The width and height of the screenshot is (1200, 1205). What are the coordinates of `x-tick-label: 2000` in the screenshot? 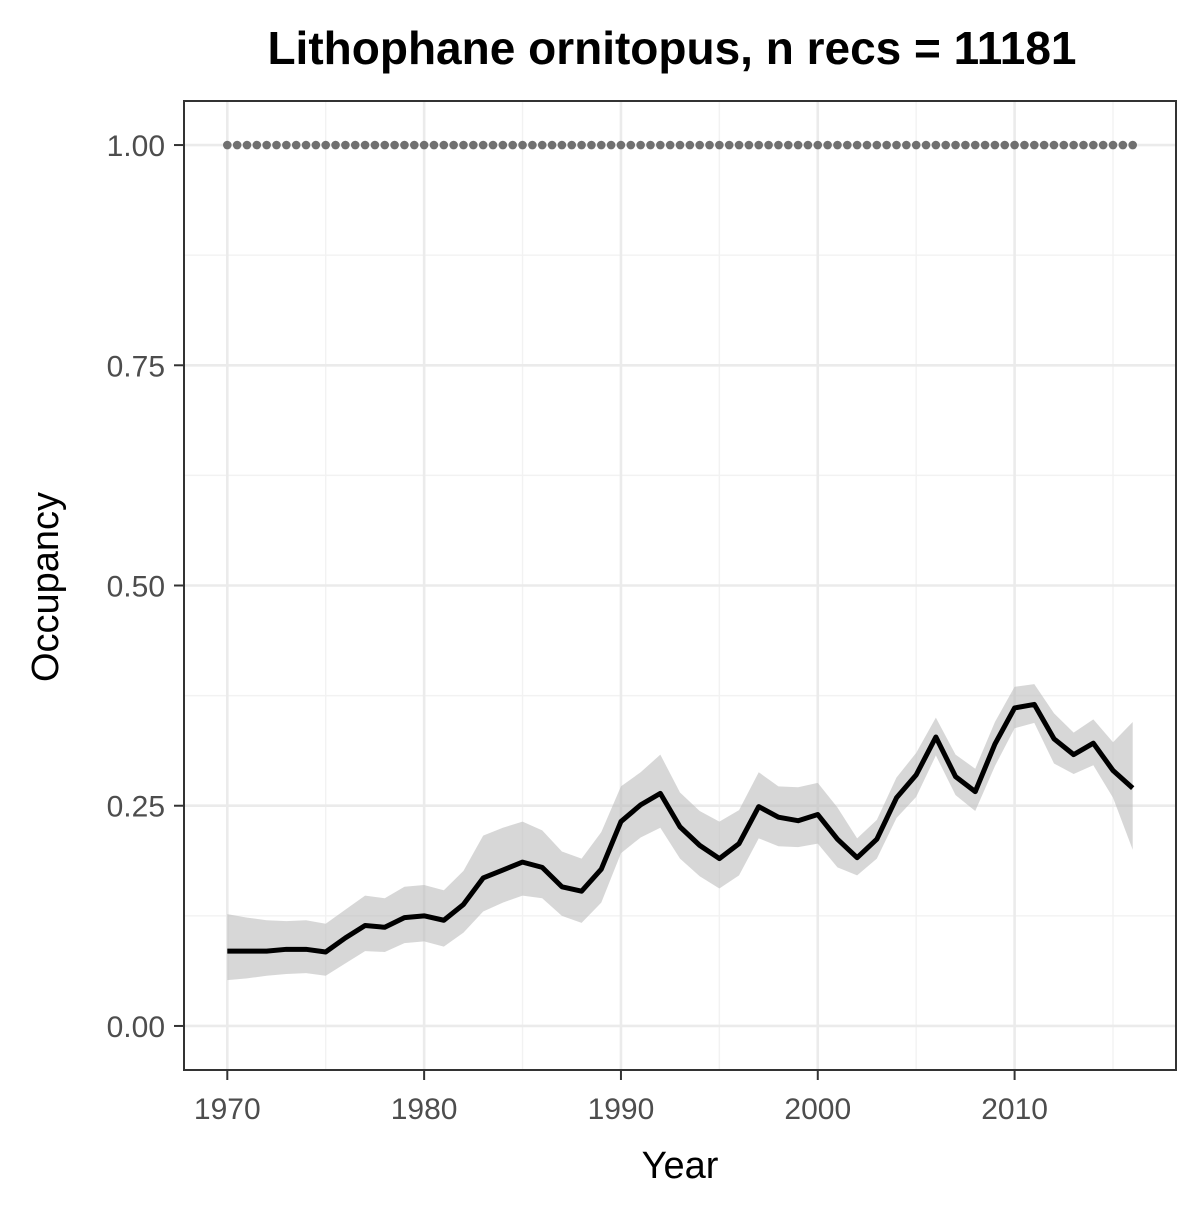 It's located at (817, 1109).